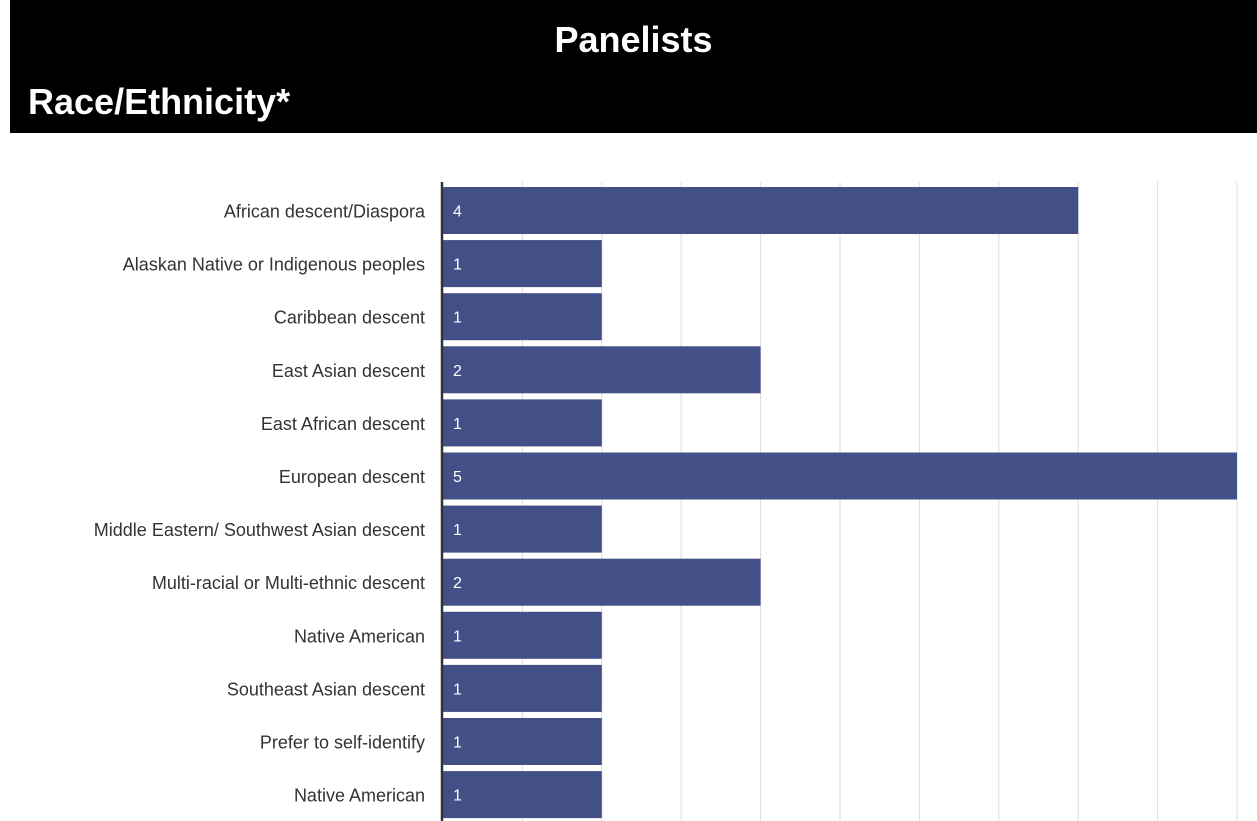  What do you see at coordinates (343, 424) in the screenshot?
I see `category-label: East African descent` at bounding box center [343, 424].